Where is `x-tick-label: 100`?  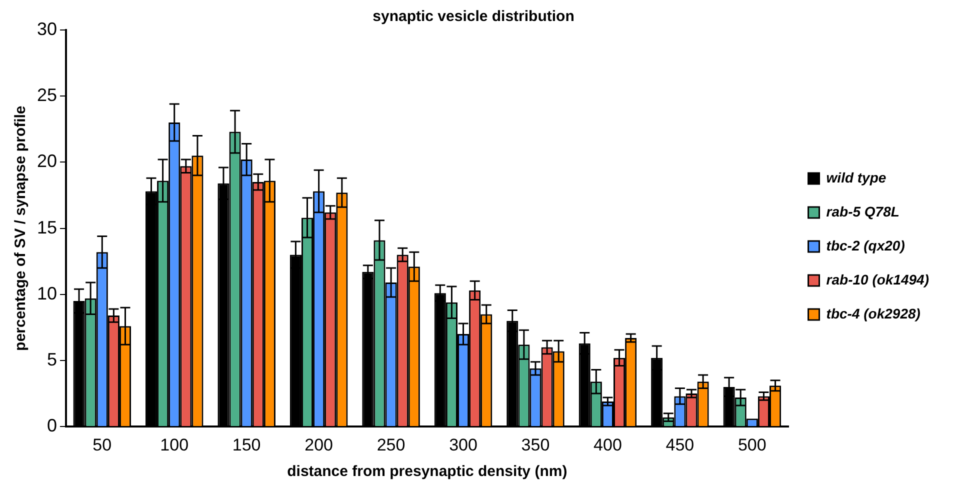
x-tick-label: 100 is located at coordinates (174, 444).